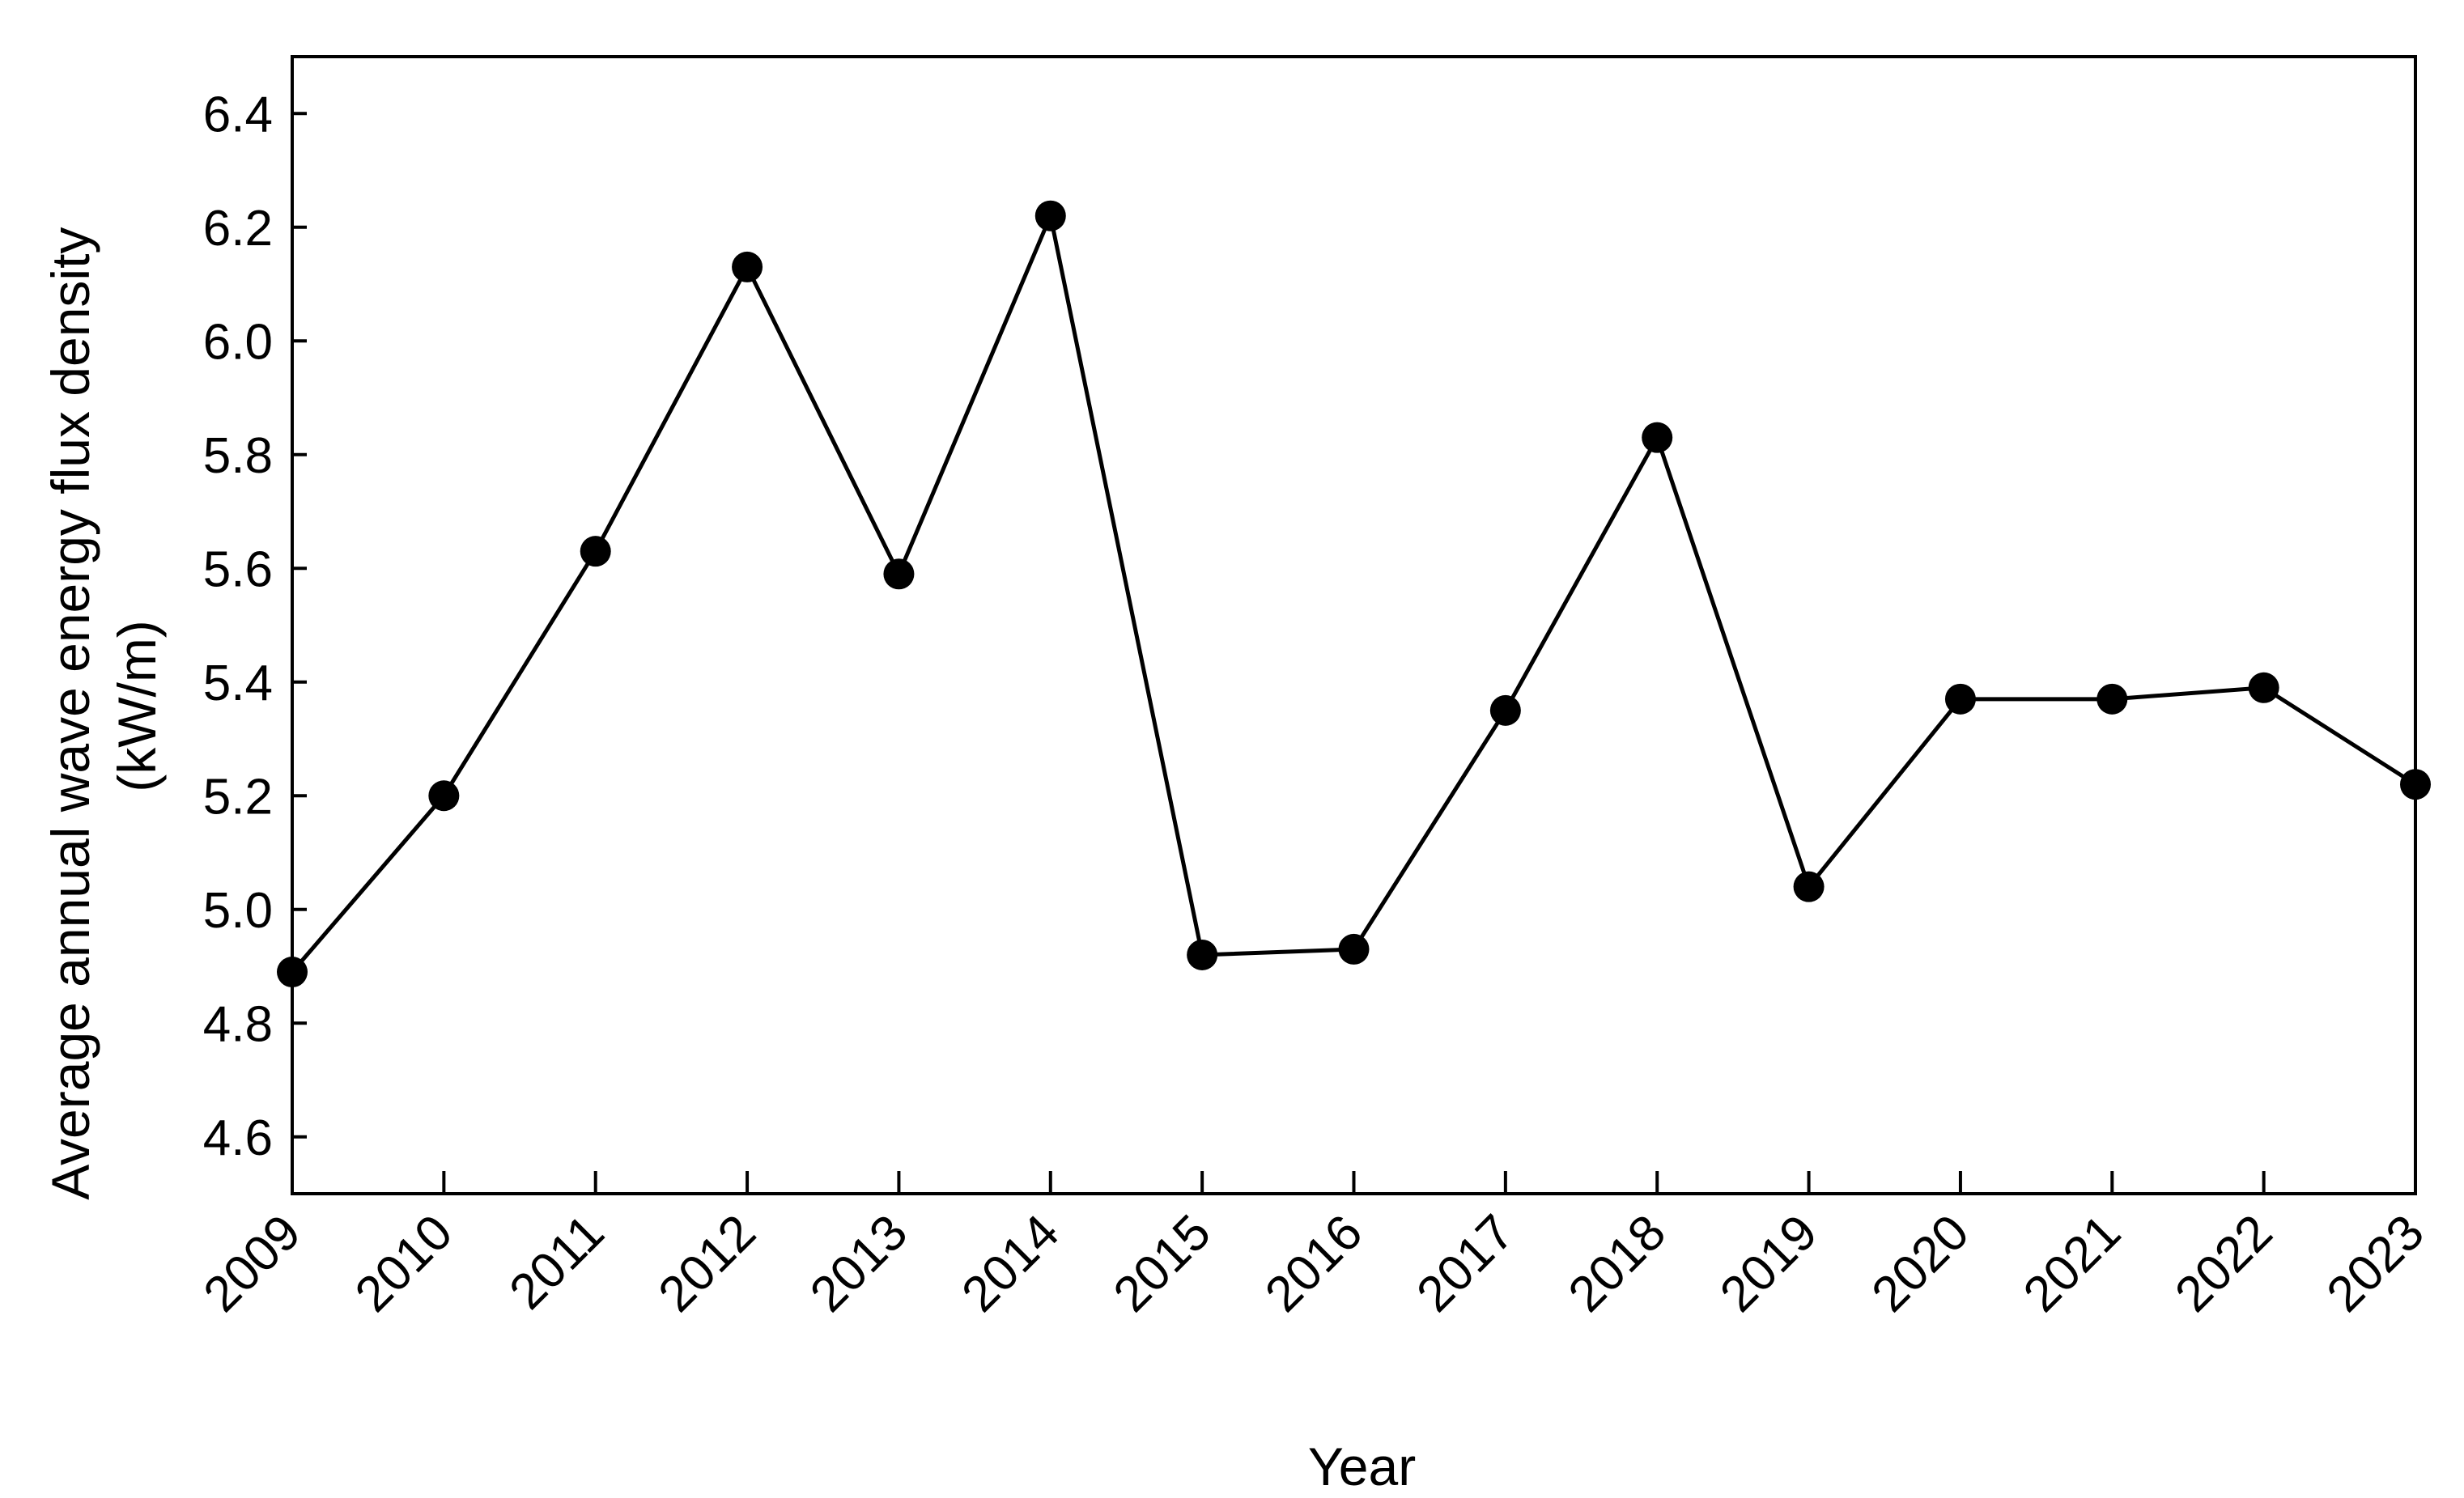  Describe the element at coordinates (1010, 1263) in the screenshot. I see `x-tick-label: 2014` at that location.